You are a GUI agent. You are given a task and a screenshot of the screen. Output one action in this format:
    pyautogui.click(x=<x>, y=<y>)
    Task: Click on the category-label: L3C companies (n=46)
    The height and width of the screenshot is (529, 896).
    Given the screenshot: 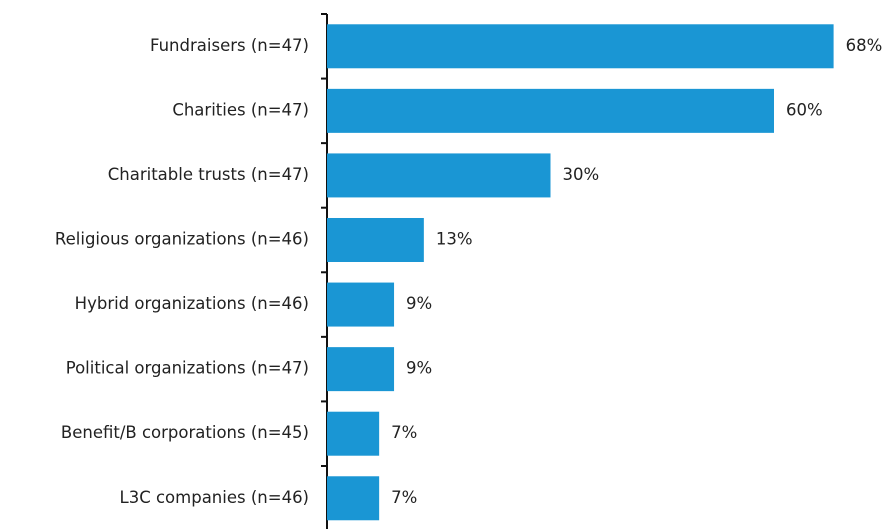 What is the action you would take?
    pyautogui.click(x=214, y=497)
    